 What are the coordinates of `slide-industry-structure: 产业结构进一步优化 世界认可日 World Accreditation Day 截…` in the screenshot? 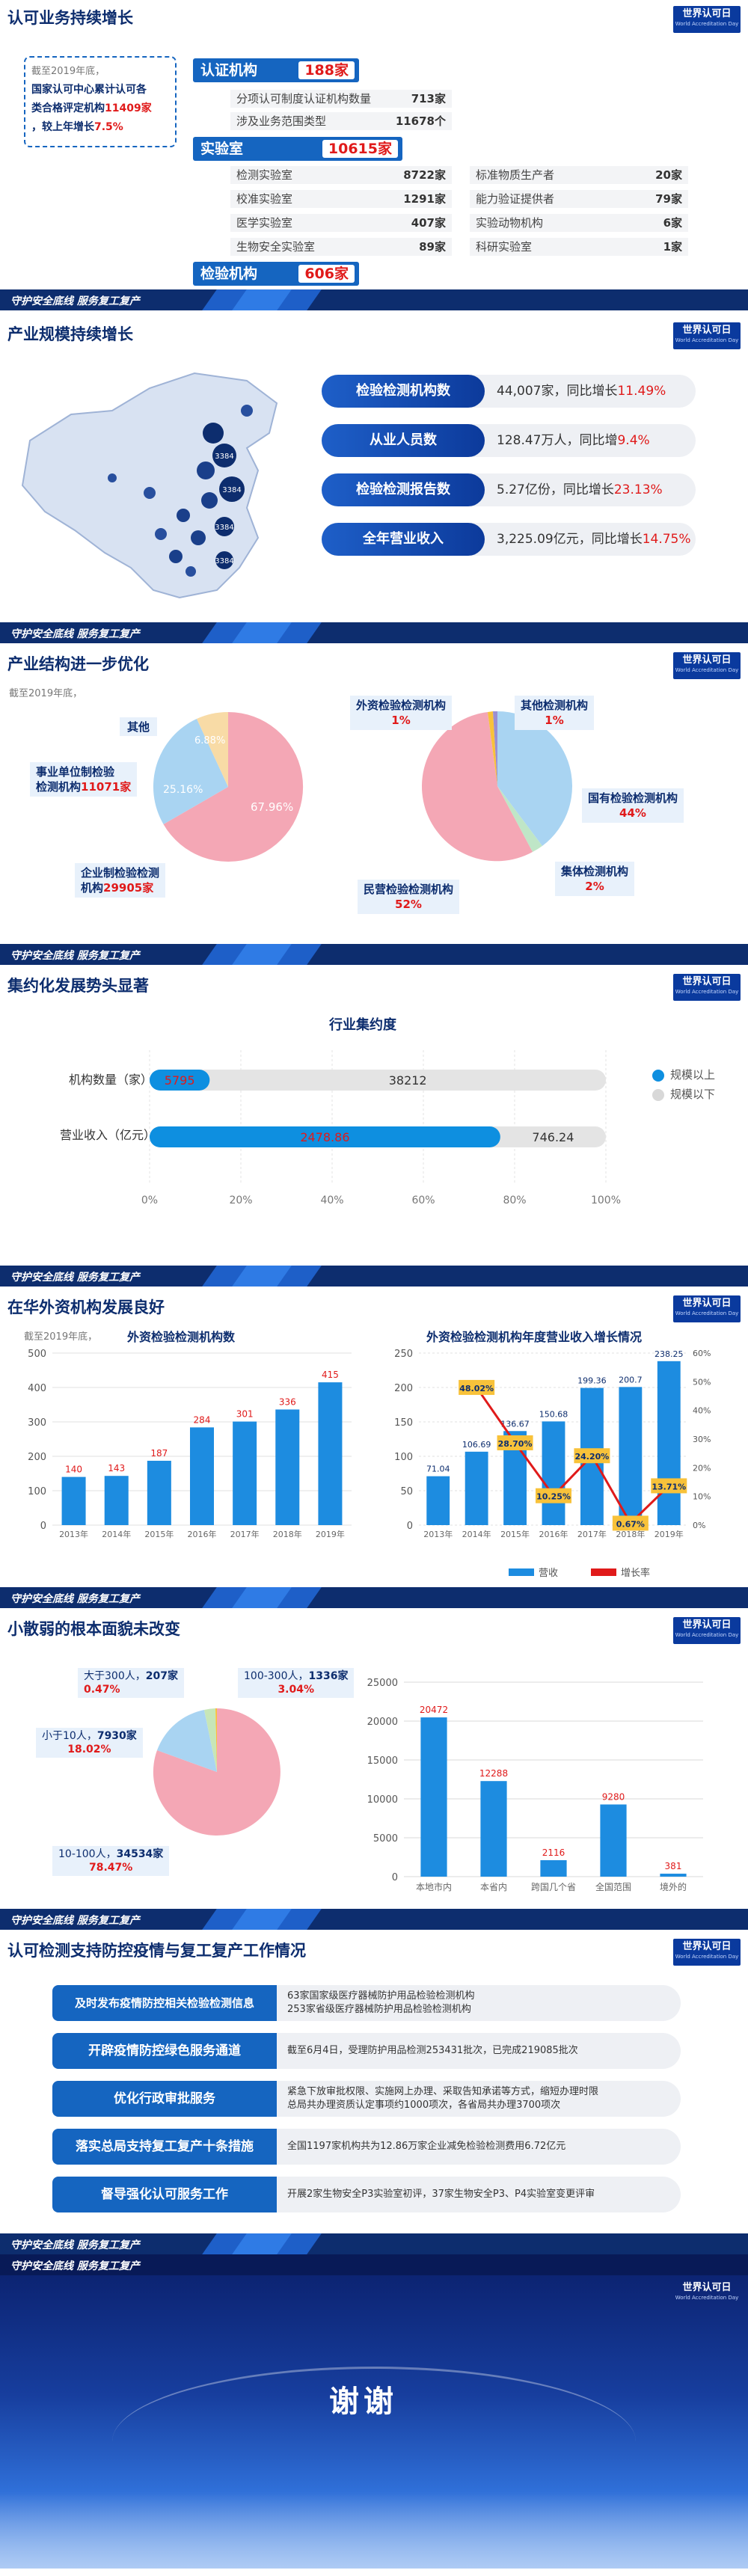 It's located at (374, 804).